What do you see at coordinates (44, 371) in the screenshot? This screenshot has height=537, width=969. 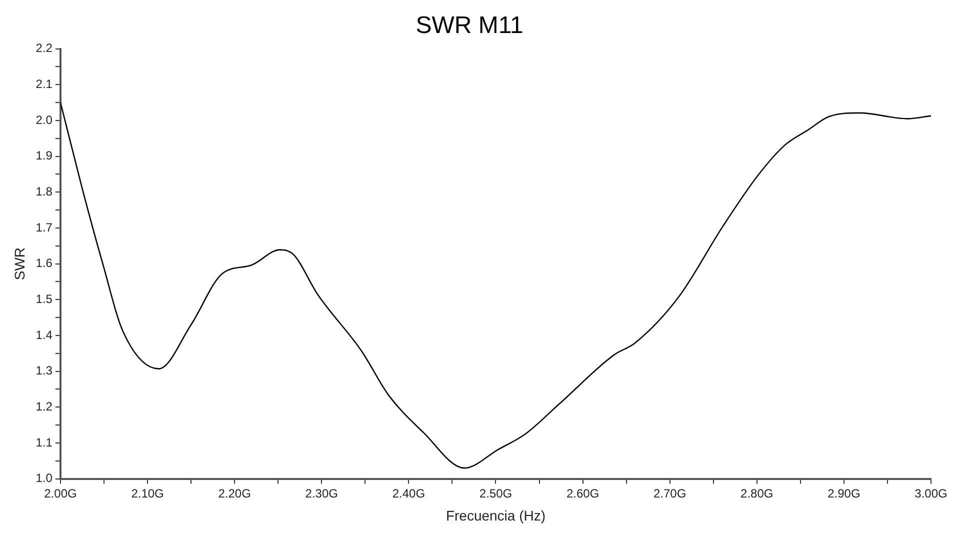 I see `y-tick-label: 1.3` at bounding box center [44, 371].